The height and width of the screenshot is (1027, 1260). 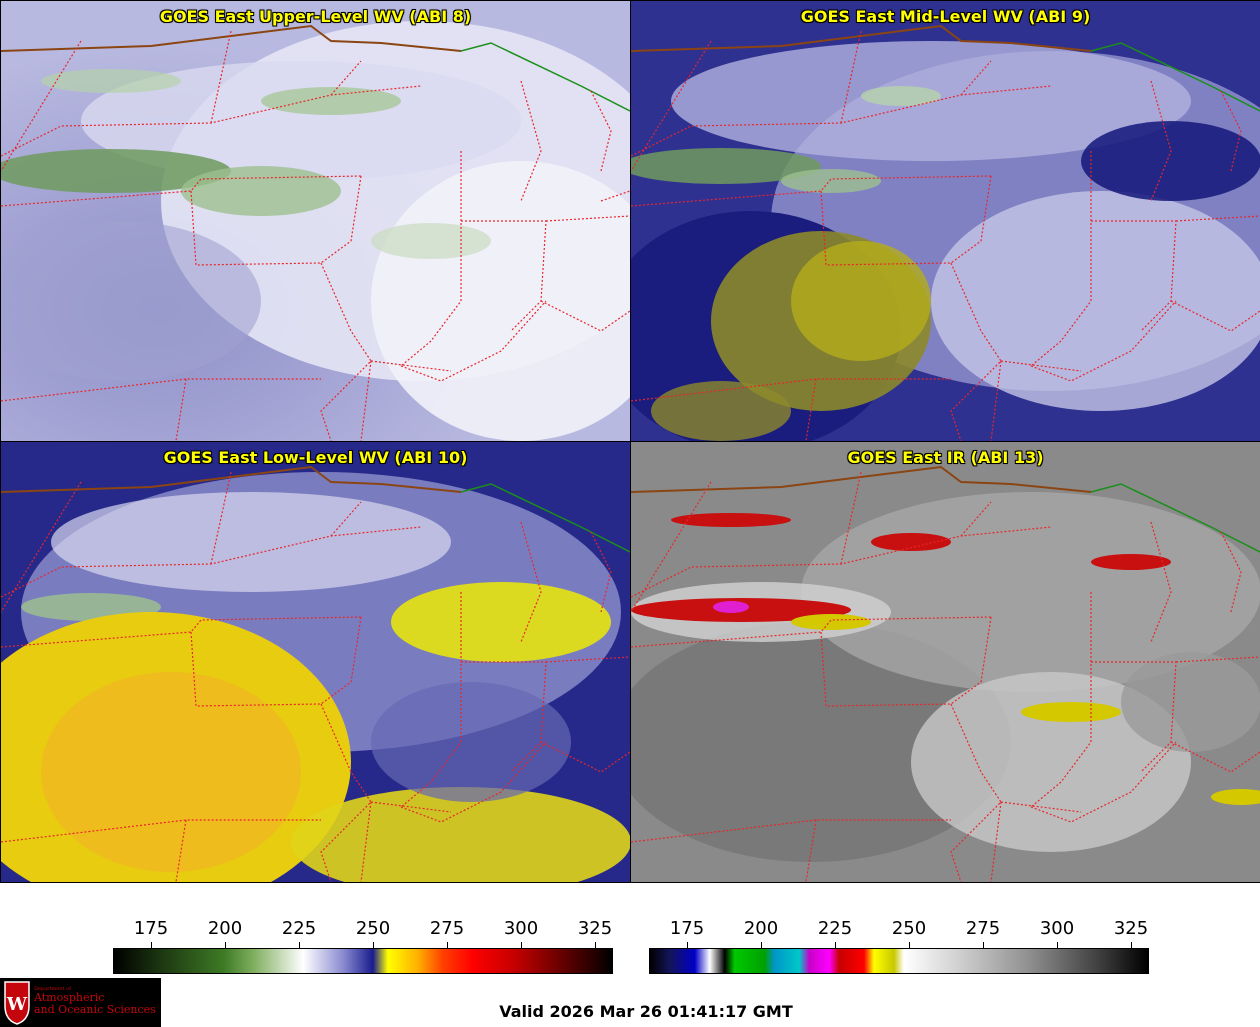 What do you see at coordinates (761, 928) in the screenshot?
I see `ir-tick-label: 200` at bounding box center [761, 928].